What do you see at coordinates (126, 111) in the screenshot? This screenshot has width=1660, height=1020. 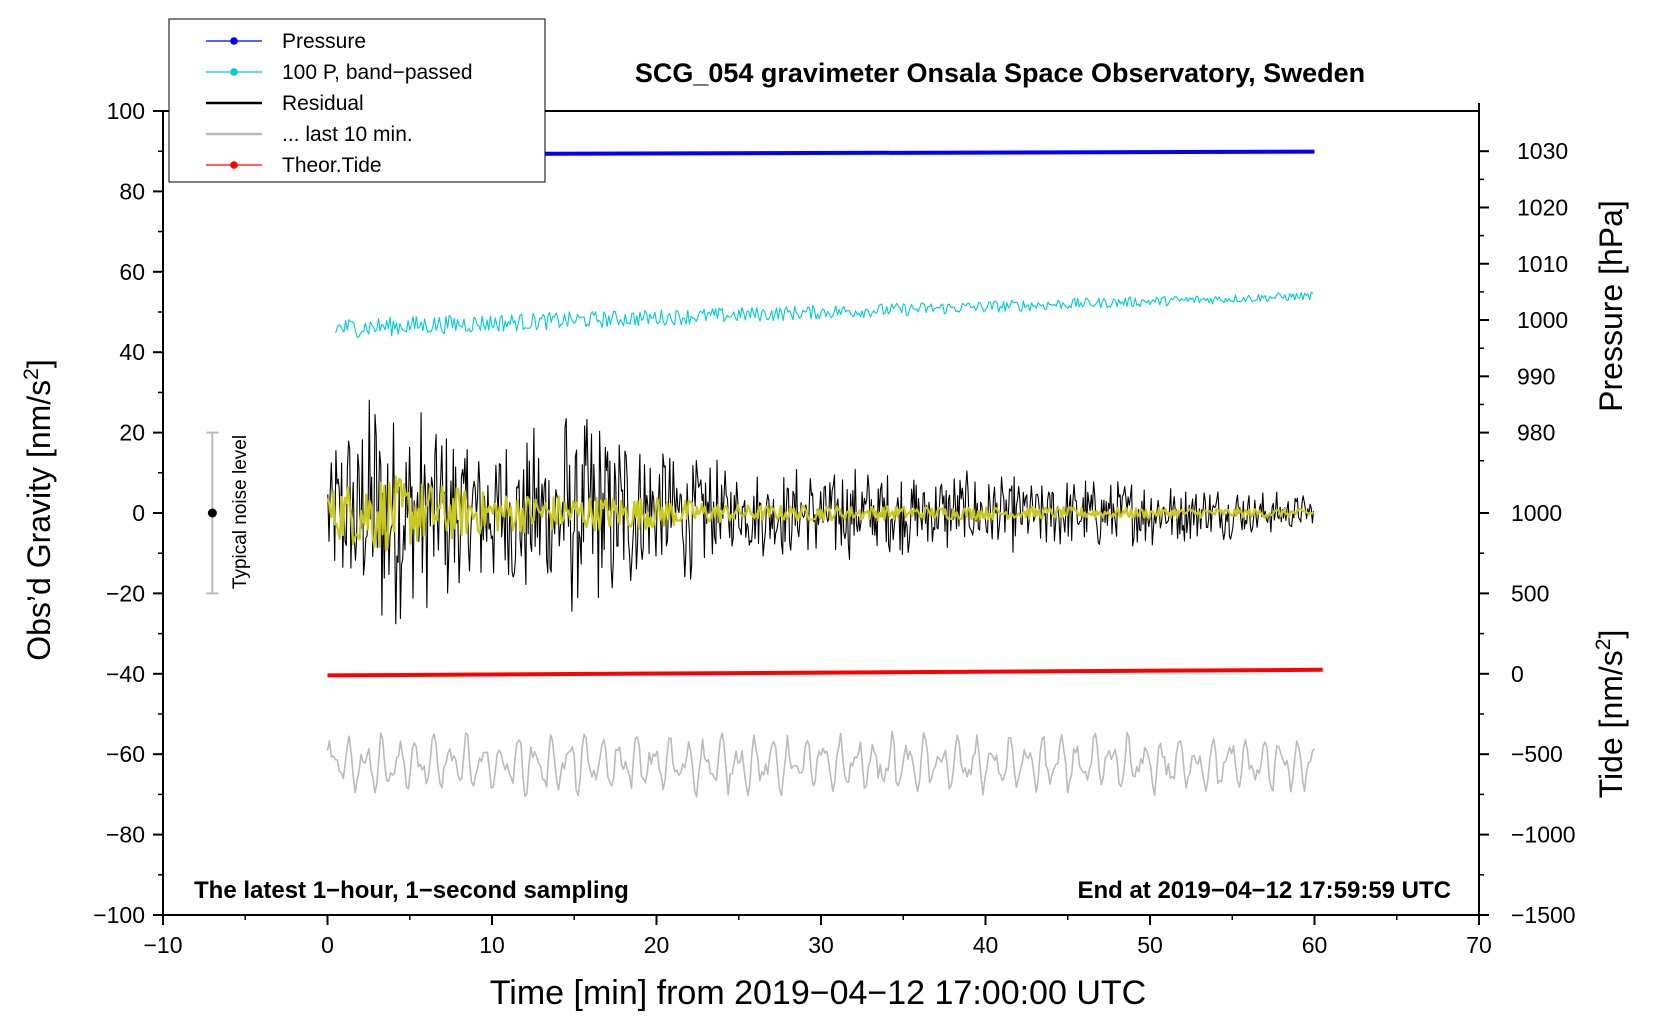 I see `y-tick-label: 100` at bounding box center [126, 111].